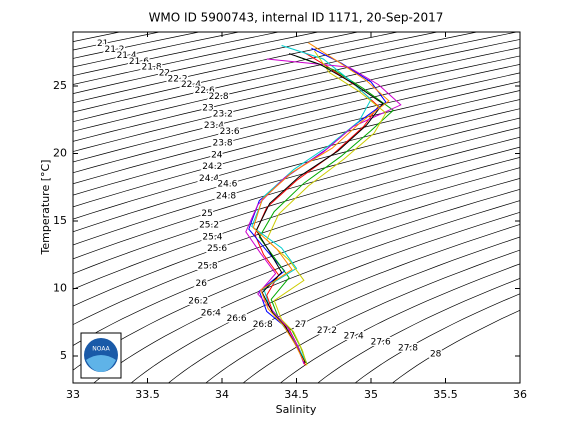 This screenshot has width=576, height=432. I want to click on y-tick-label: 15, so click(60, 220).